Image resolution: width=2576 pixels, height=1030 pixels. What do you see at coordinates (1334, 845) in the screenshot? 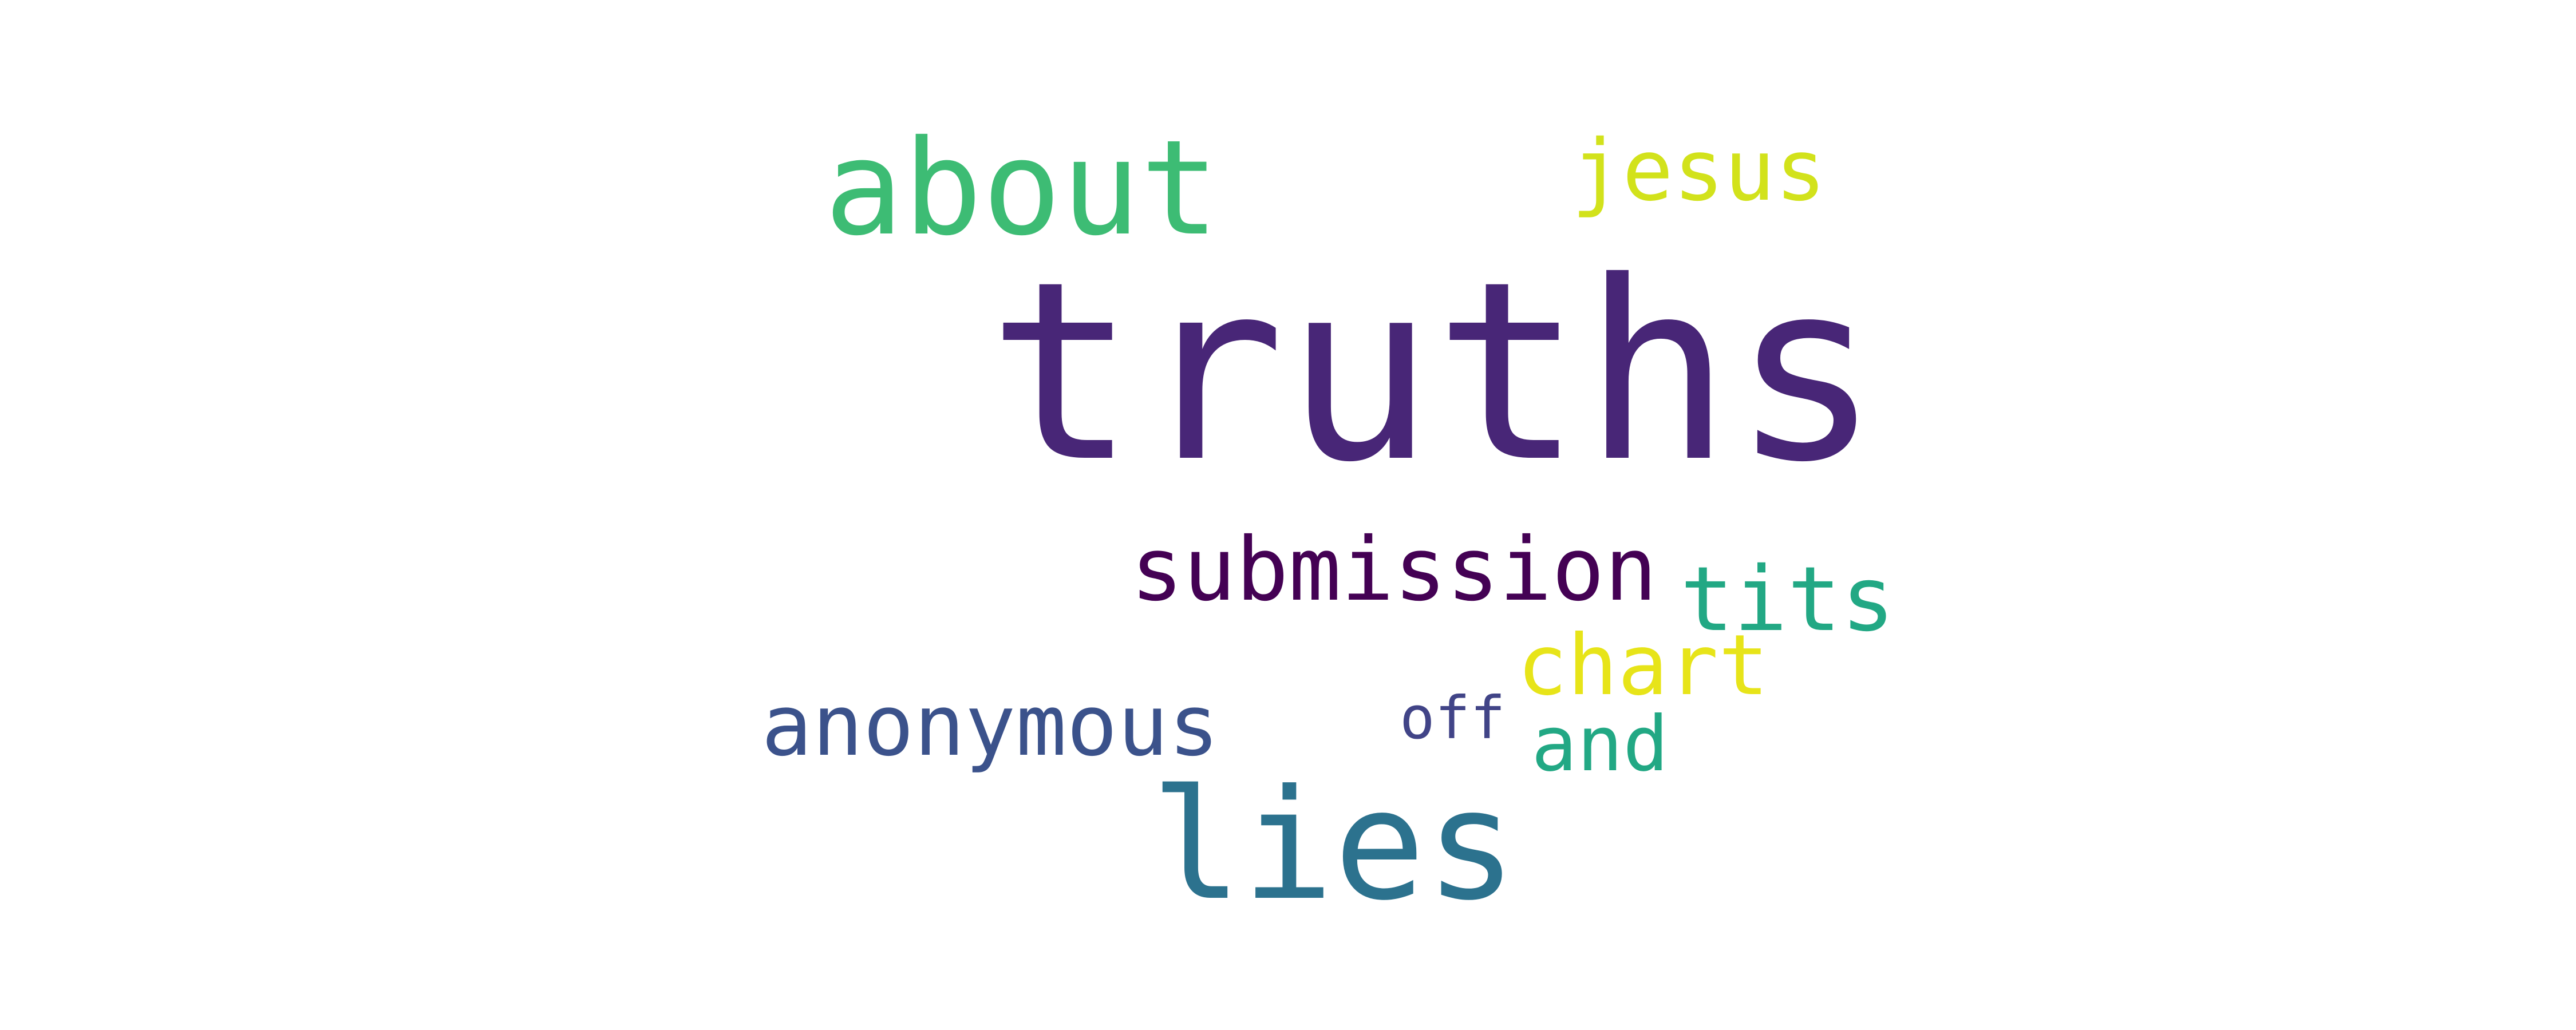
I see `word-lies: lies` at bounding box center [1334, 845].